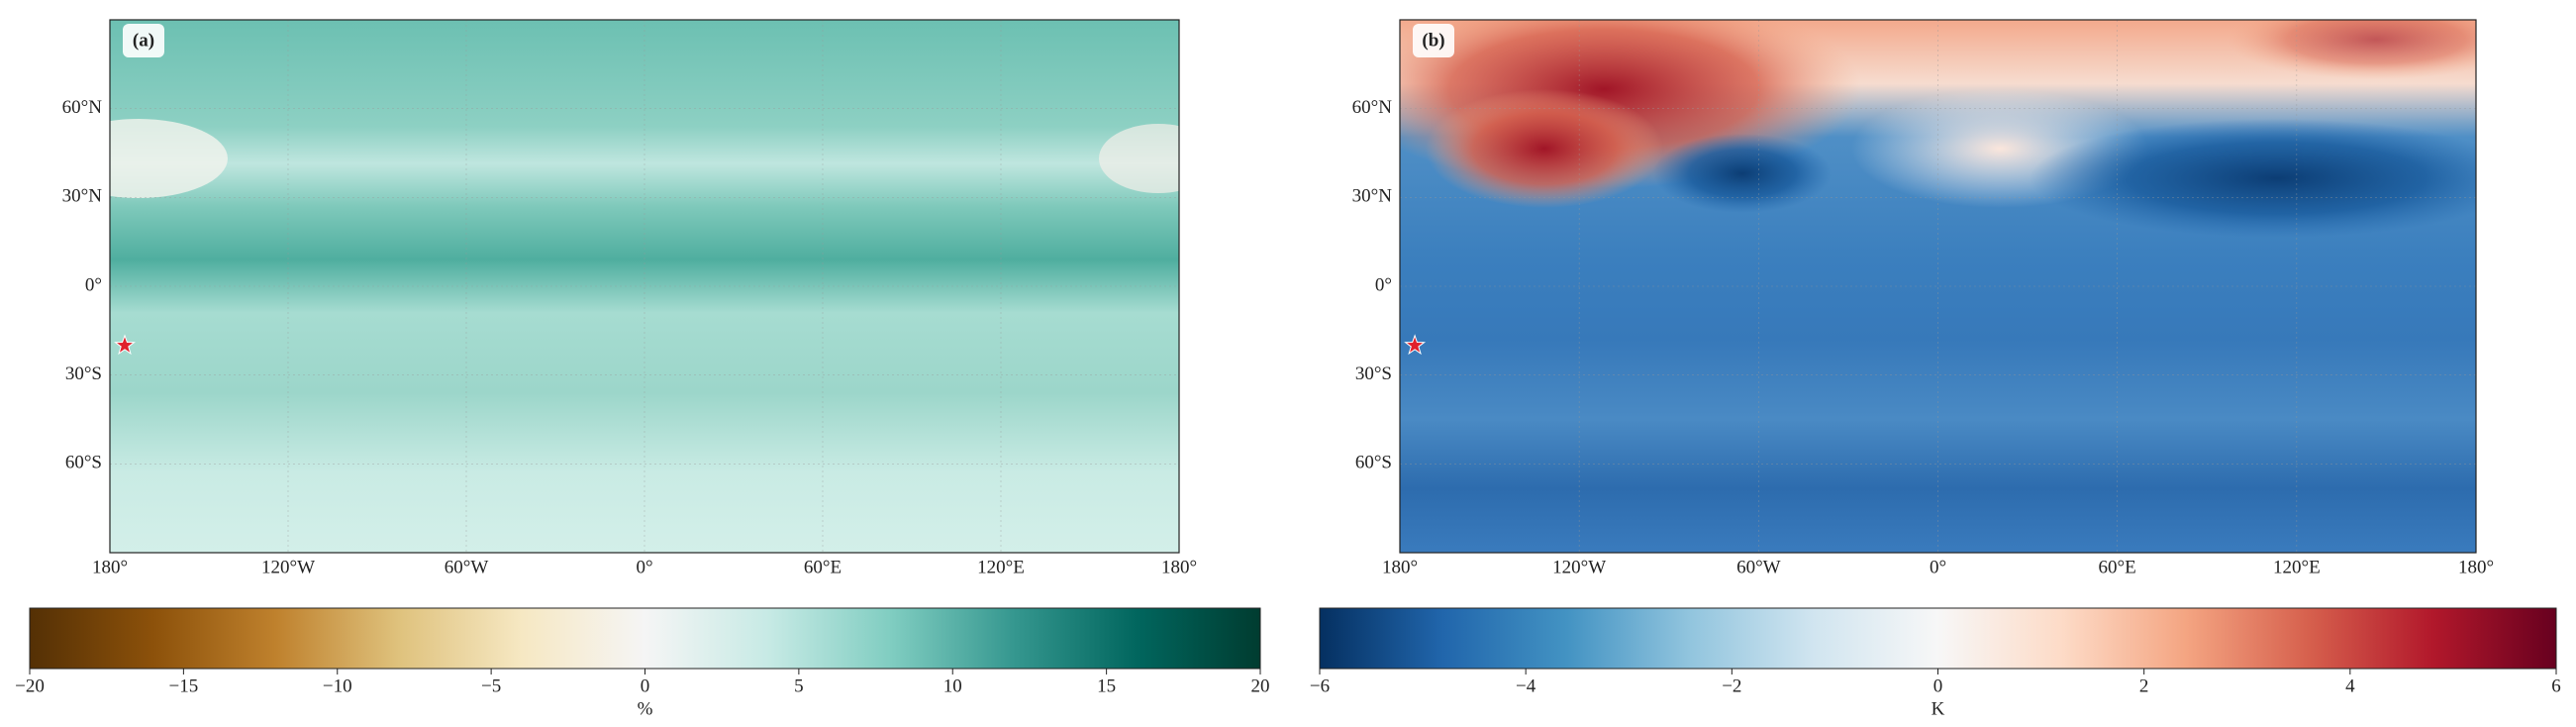 The height and width of the screenshot is (727, 2576). I want to click on colorbar-tick-label: 20, so click(1260, 685).